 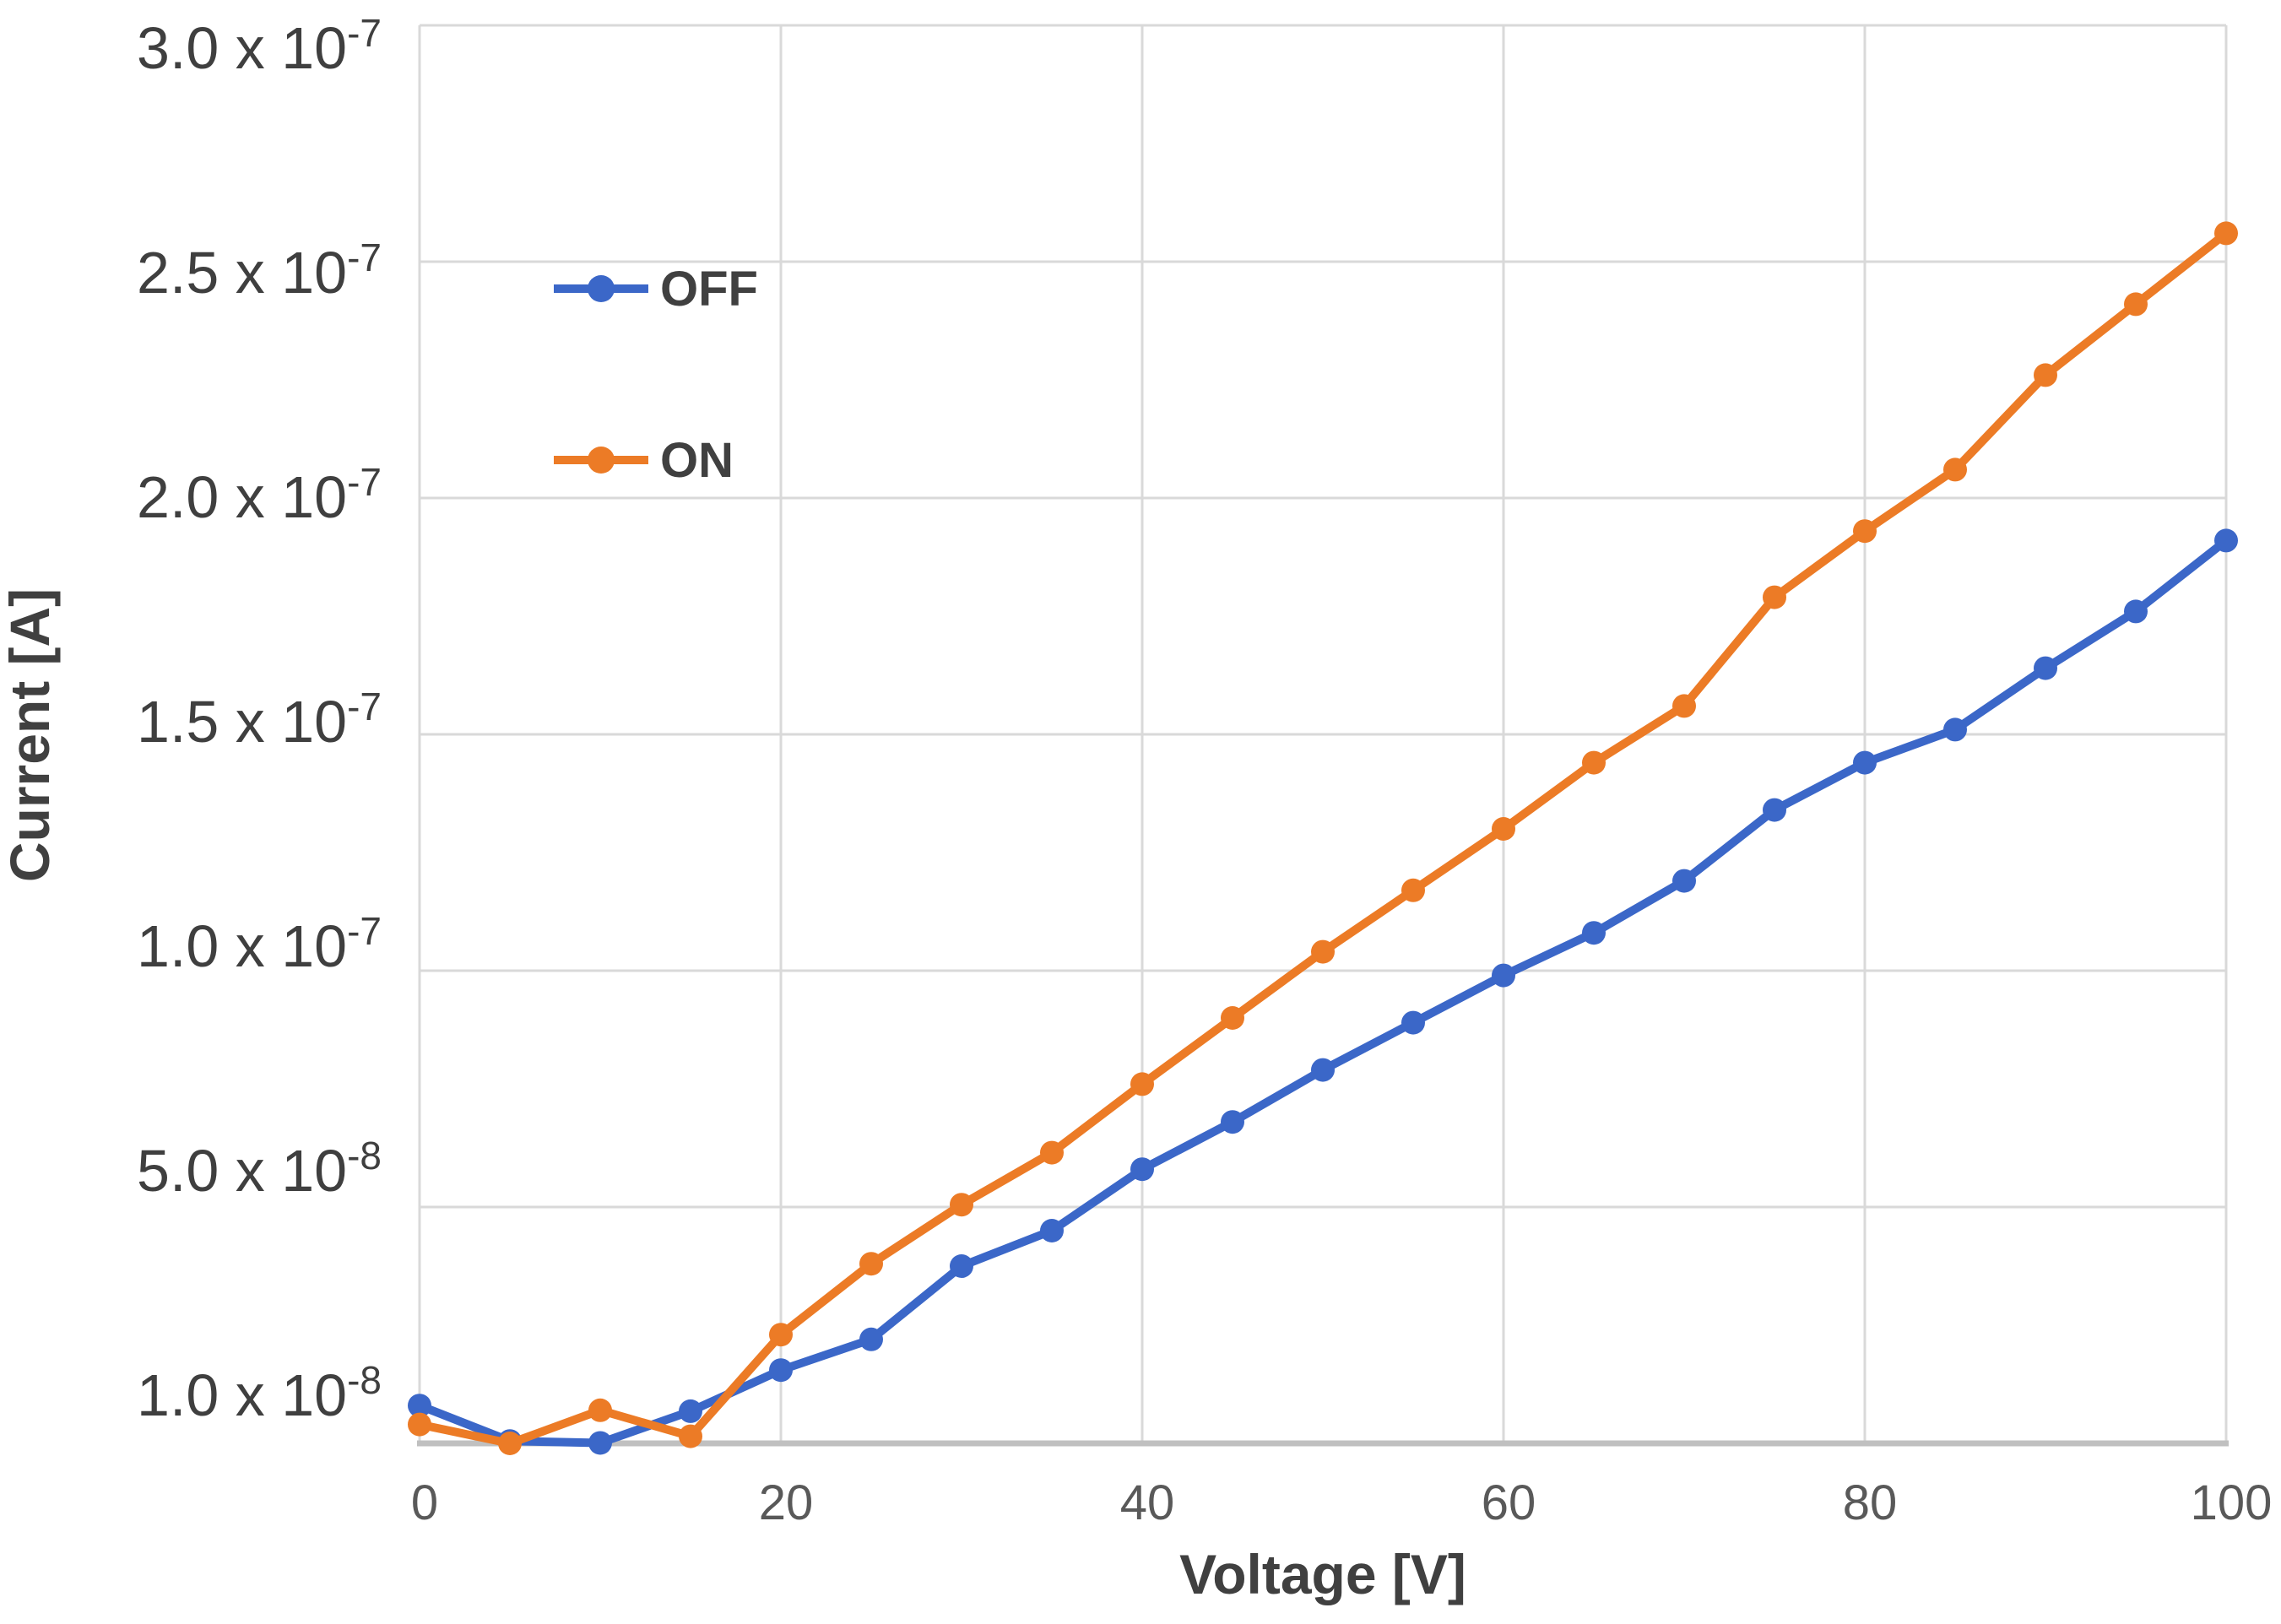 I want to click on x-axis-title: Voltage [V], so click(x=1322, y=1574).